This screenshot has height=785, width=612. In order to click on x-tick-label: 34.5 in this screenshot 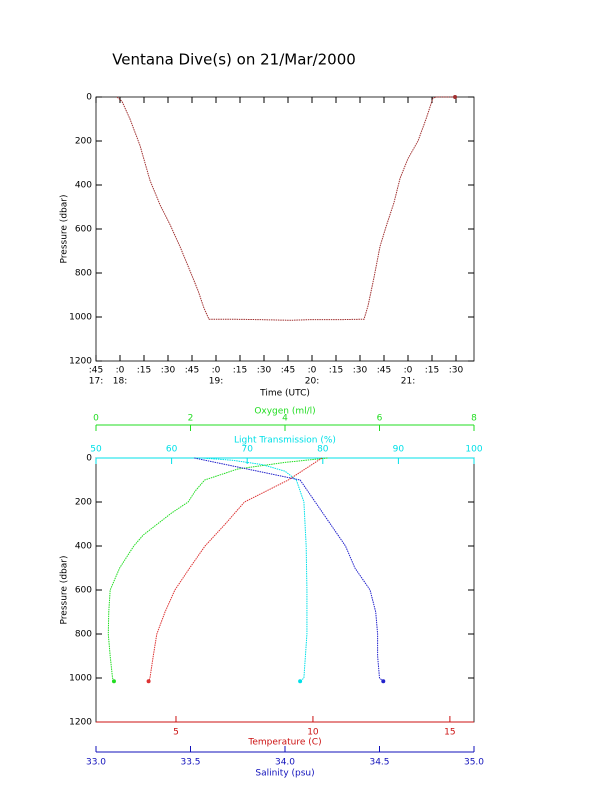, I will do `click(379, 763)`.